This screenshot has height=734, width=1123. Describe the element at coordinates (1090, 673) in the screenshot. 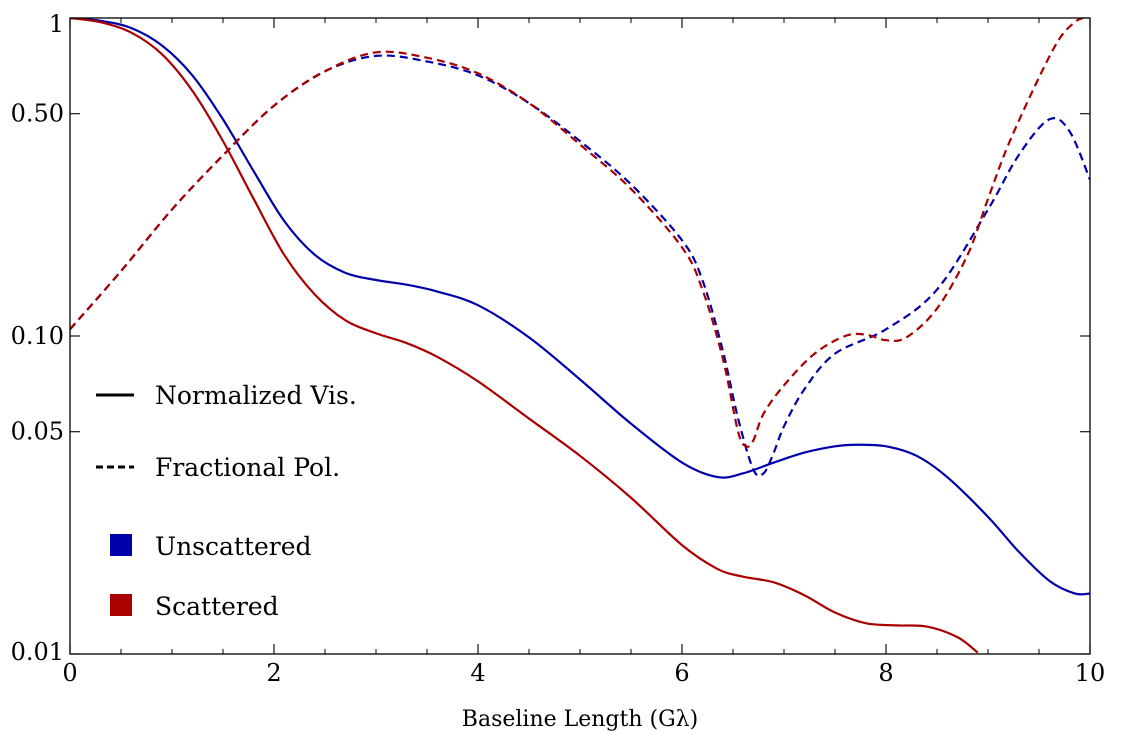

I see `x-tick-label: 10` at that location.